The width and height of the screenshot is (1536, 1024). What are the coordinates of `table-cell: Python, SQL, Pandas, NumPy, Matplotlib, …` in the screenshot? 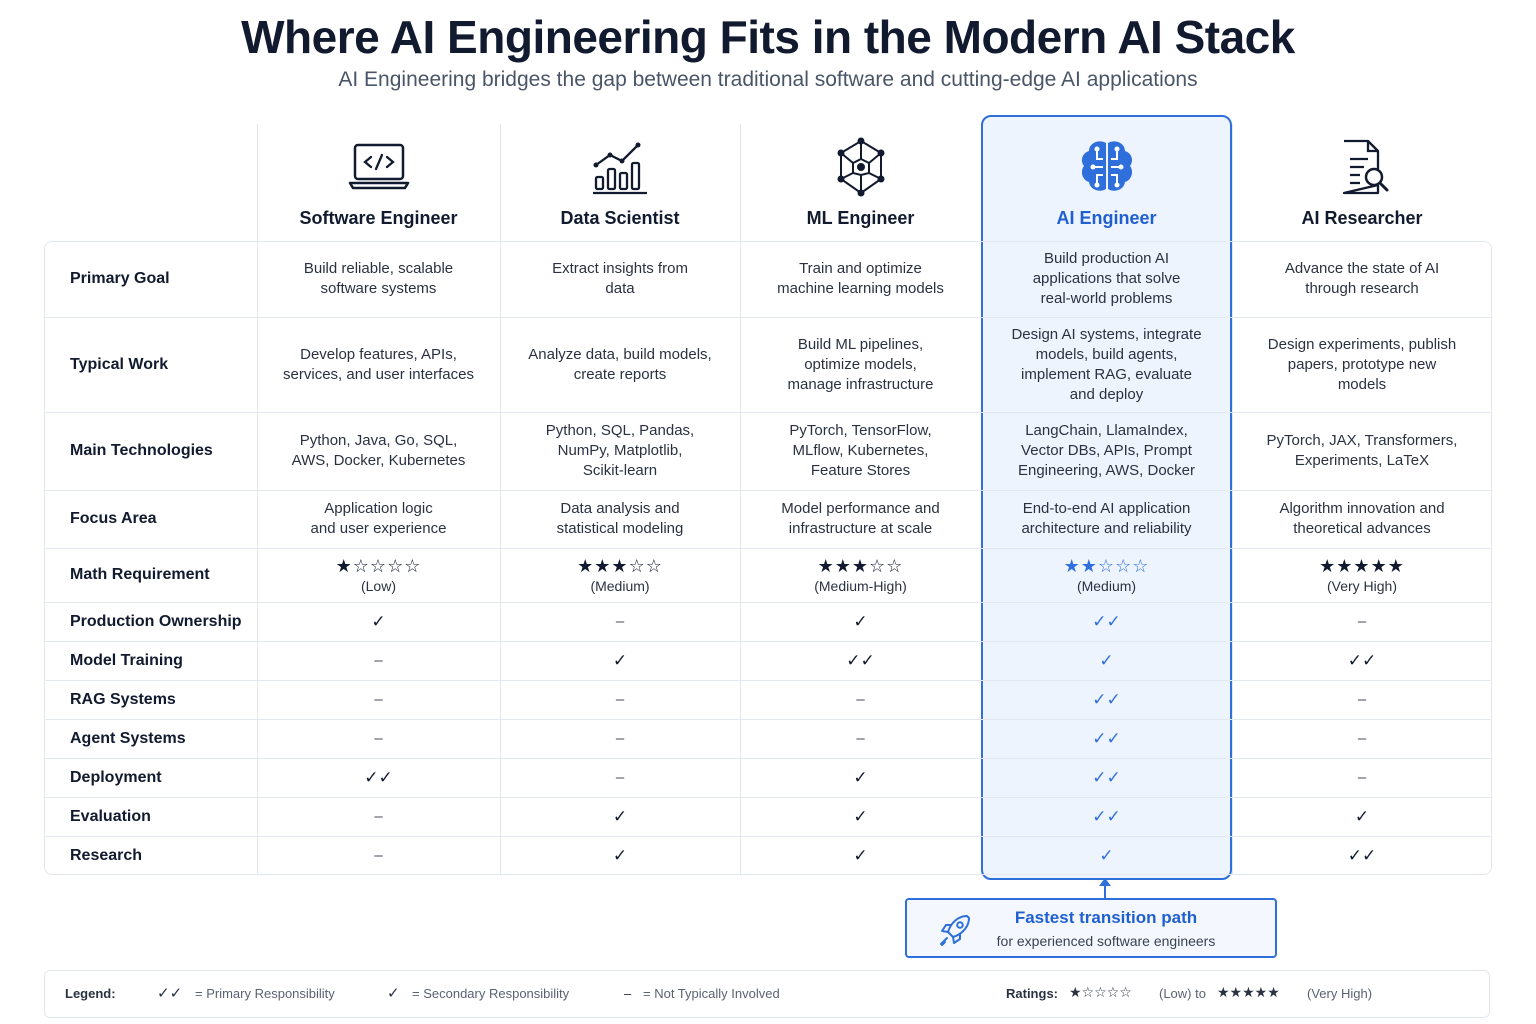 It's located at (620, 450).